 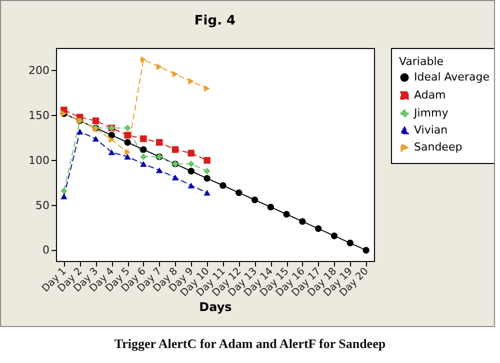 I want to click on legend-label: Sandeep, so click(x=438, y=147).